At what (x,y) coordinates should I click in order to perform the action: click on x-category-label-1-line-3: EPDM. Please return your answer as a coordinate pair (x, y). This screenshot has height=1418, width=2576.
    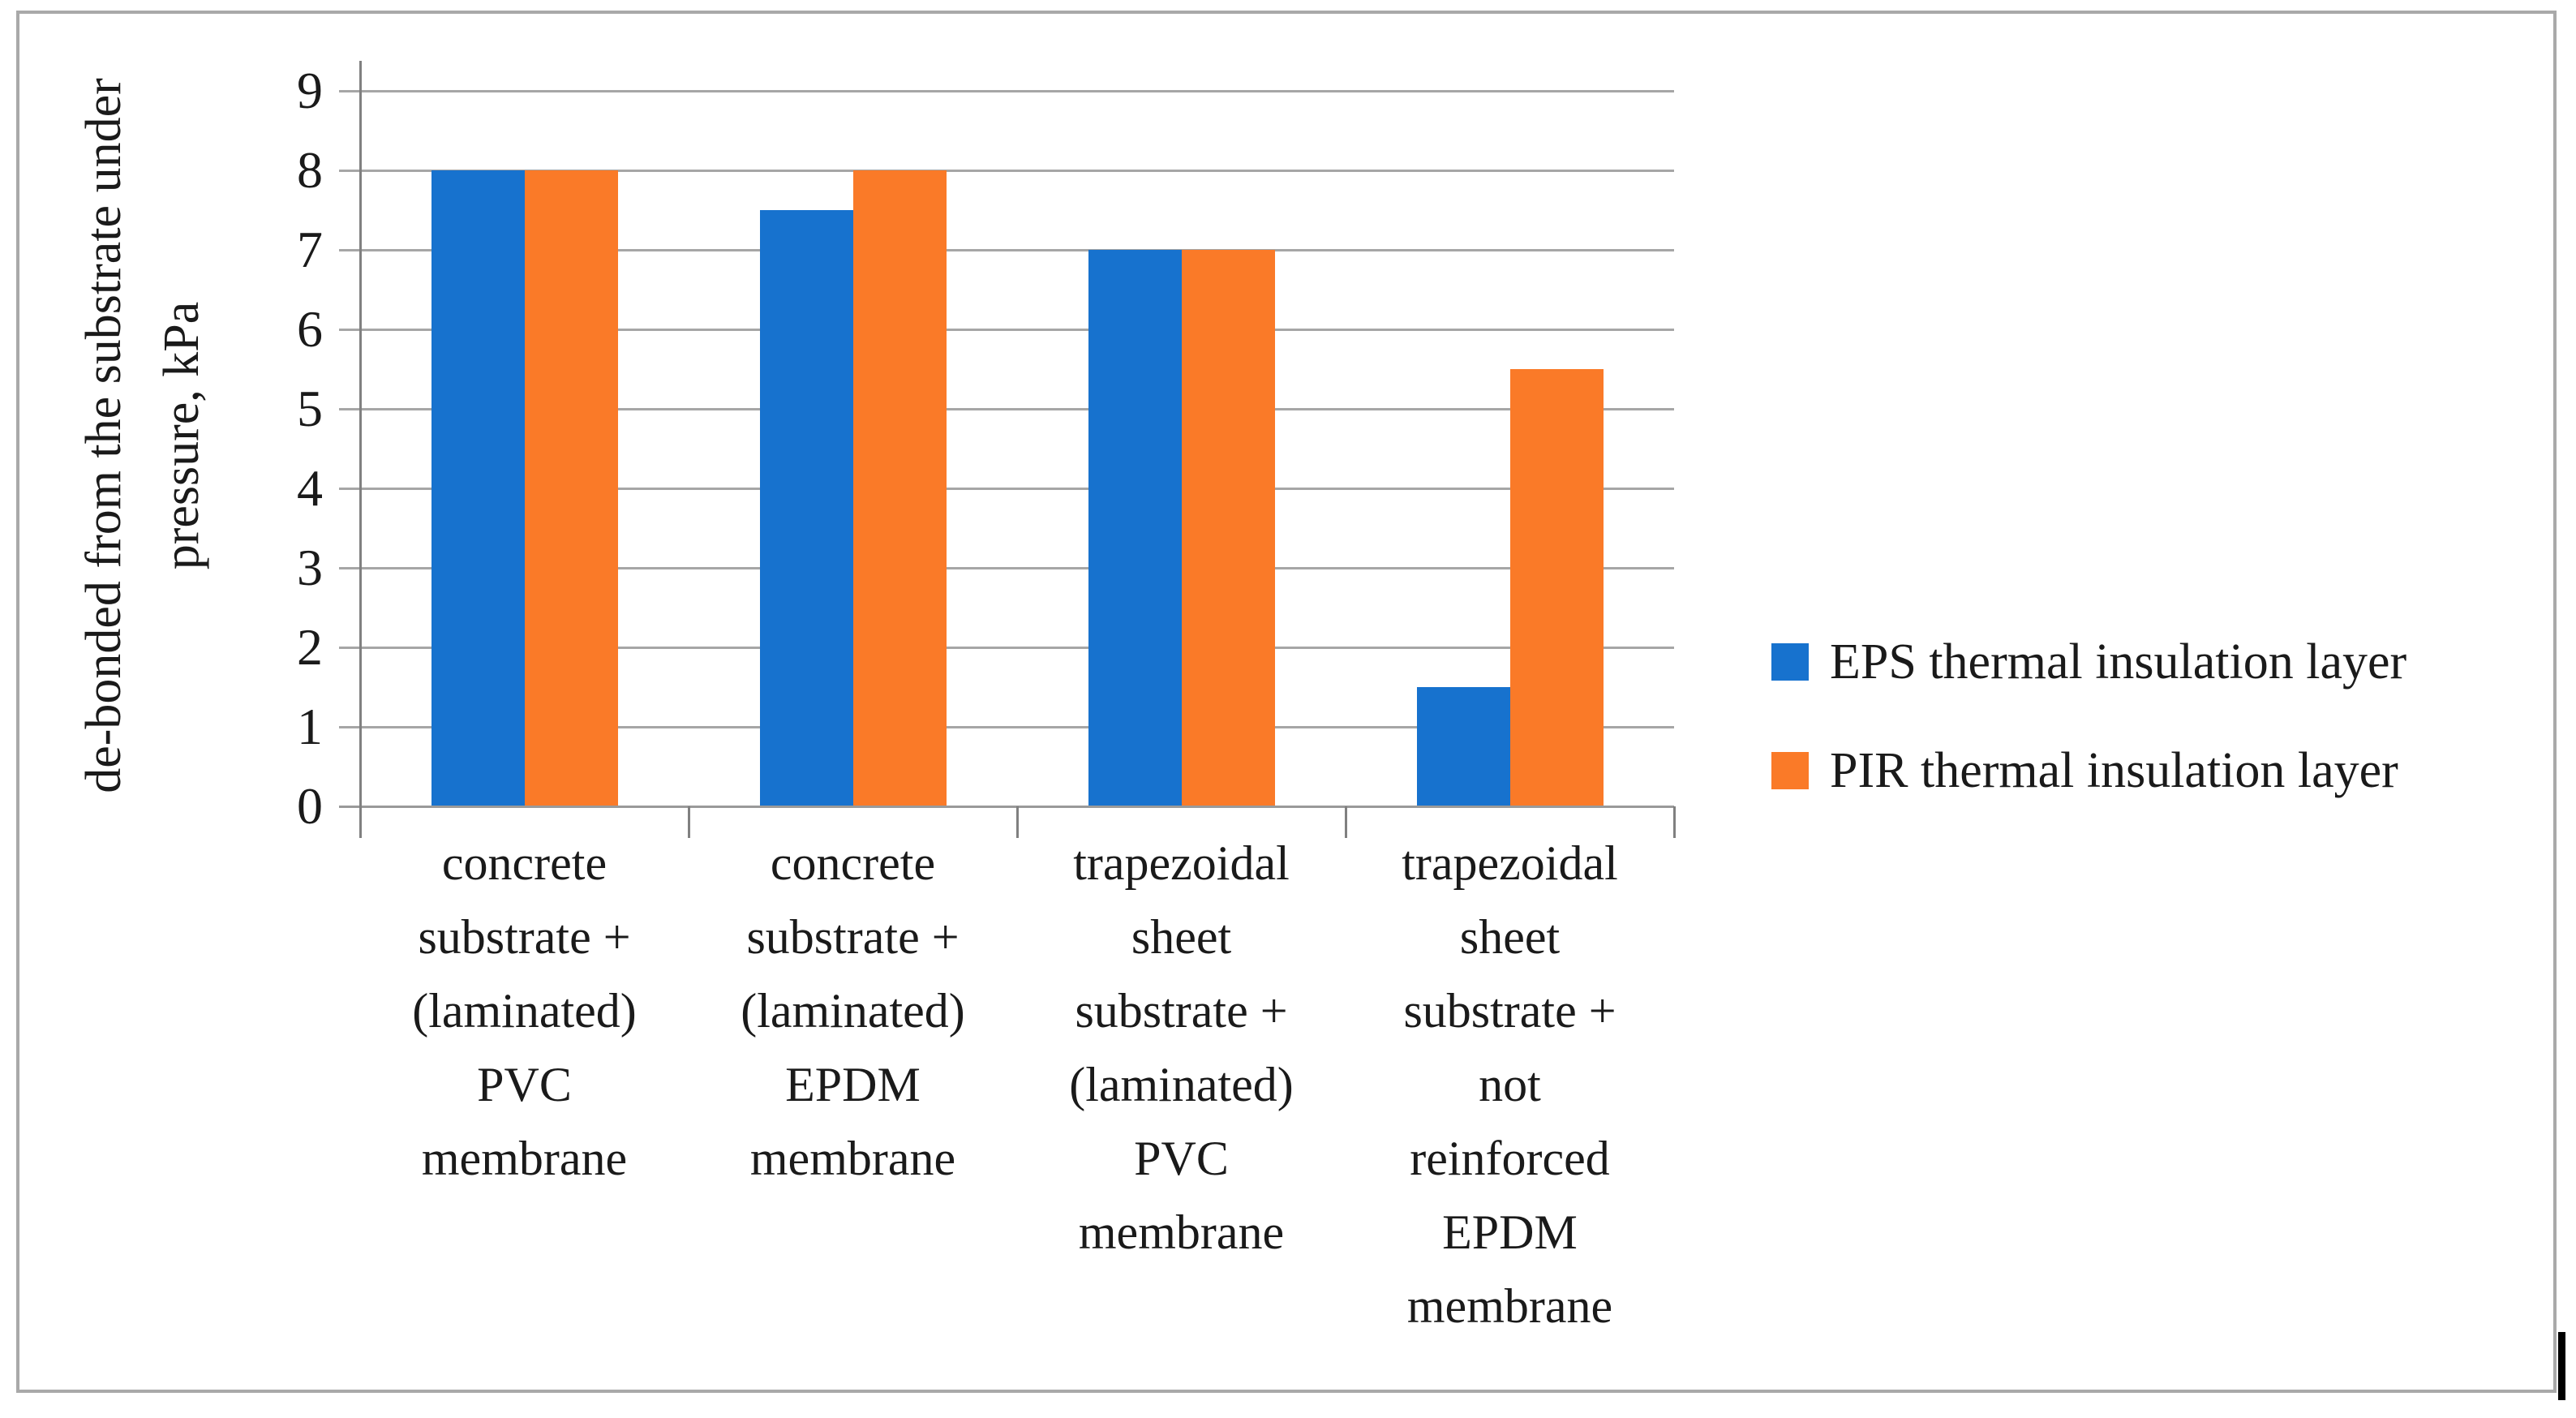
    Looking at the image, I should click on (853, 1085).